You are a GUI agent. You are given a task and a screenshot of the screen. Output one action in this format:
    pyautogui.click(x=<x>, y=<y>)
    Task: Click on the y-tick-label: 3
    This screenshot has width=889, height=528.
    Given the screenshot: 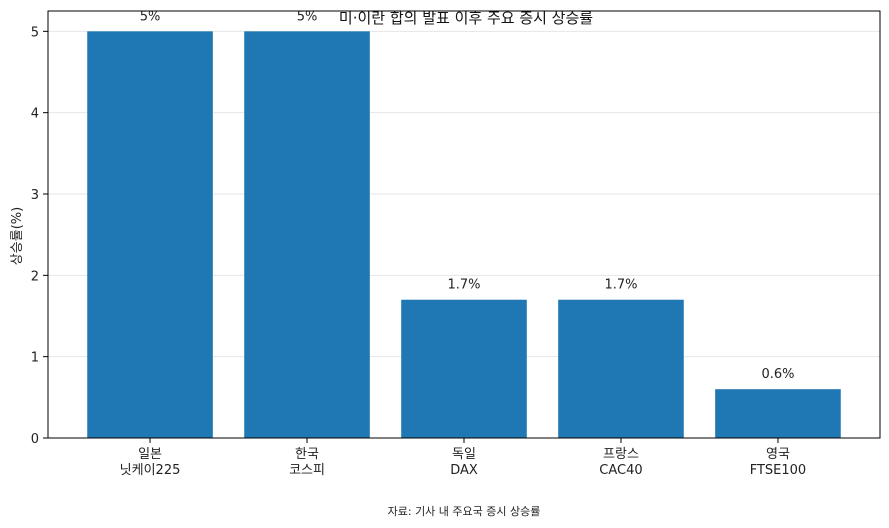 What is the action you would take?
    pyautogui.click(x=35, y=195)
    